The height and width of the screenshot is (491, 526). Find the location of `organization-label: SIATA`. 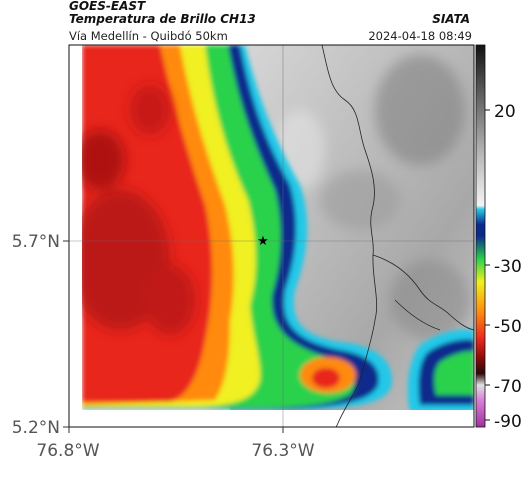

organization-label: SIATA is located at coordinates (451, 19).